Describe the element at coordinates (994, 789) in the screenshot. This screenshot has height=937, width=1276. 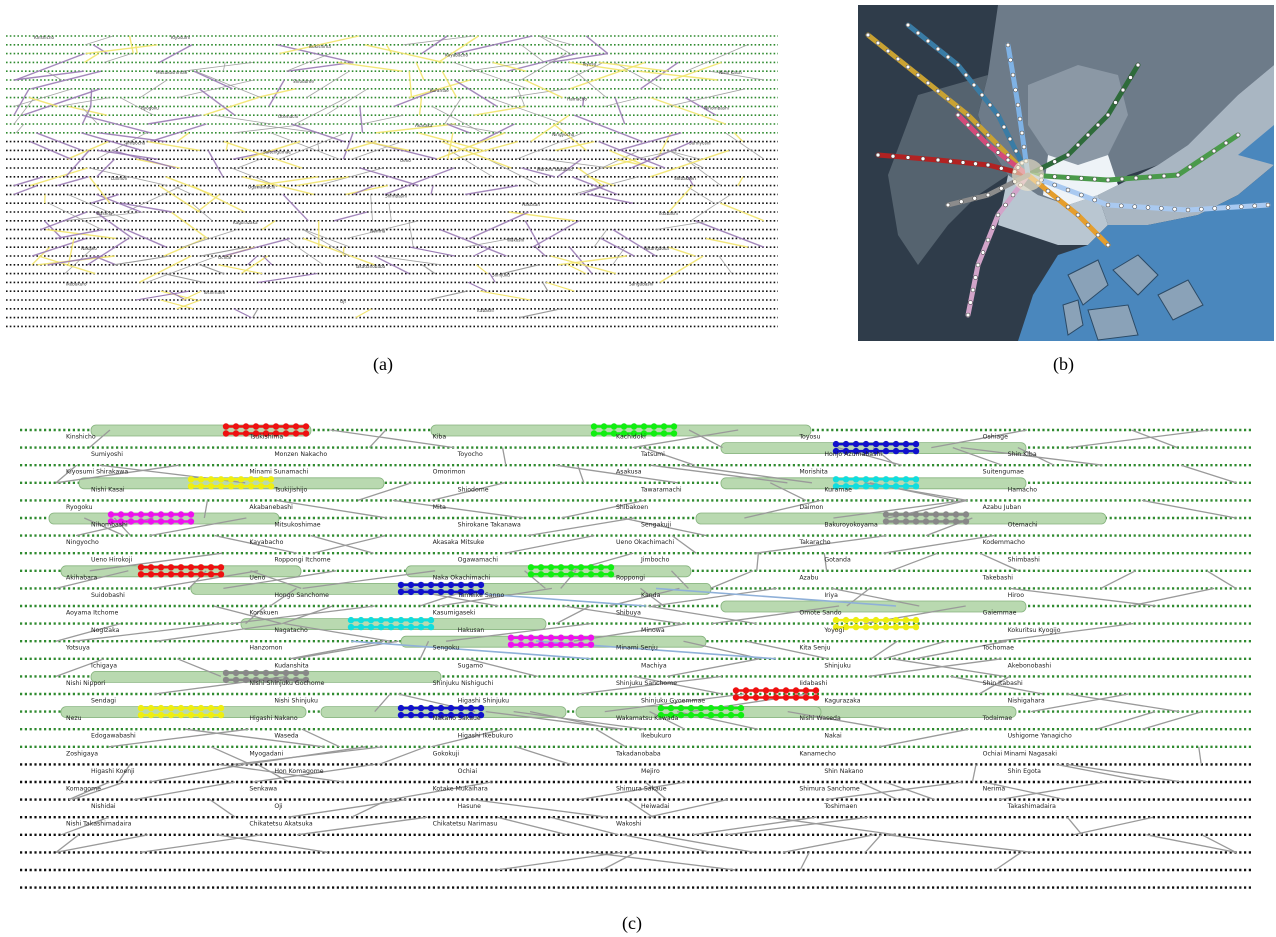
I see `station-label: Nerima` at that location.